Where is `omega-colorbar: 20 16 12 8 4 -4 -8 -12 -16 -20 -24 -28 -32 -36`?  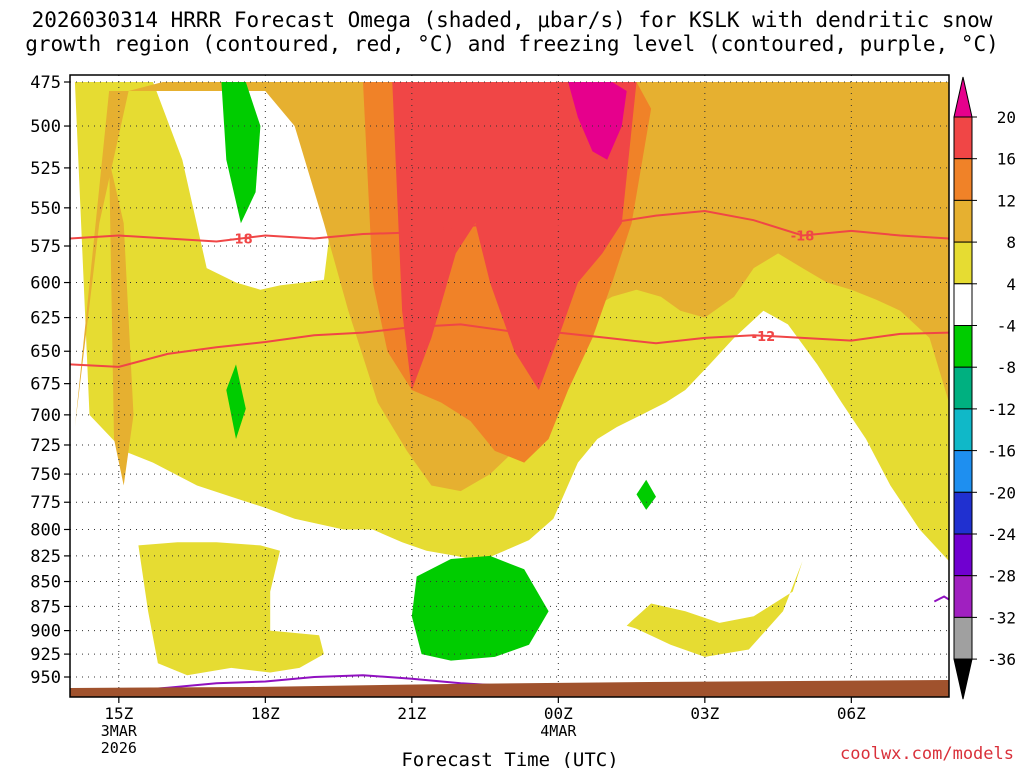
omega-colorbar: 20 16 12 8 4 -4 -8 -12 -16 -20 -24 -28 -32 -36 is located at coordinates (984, 388).